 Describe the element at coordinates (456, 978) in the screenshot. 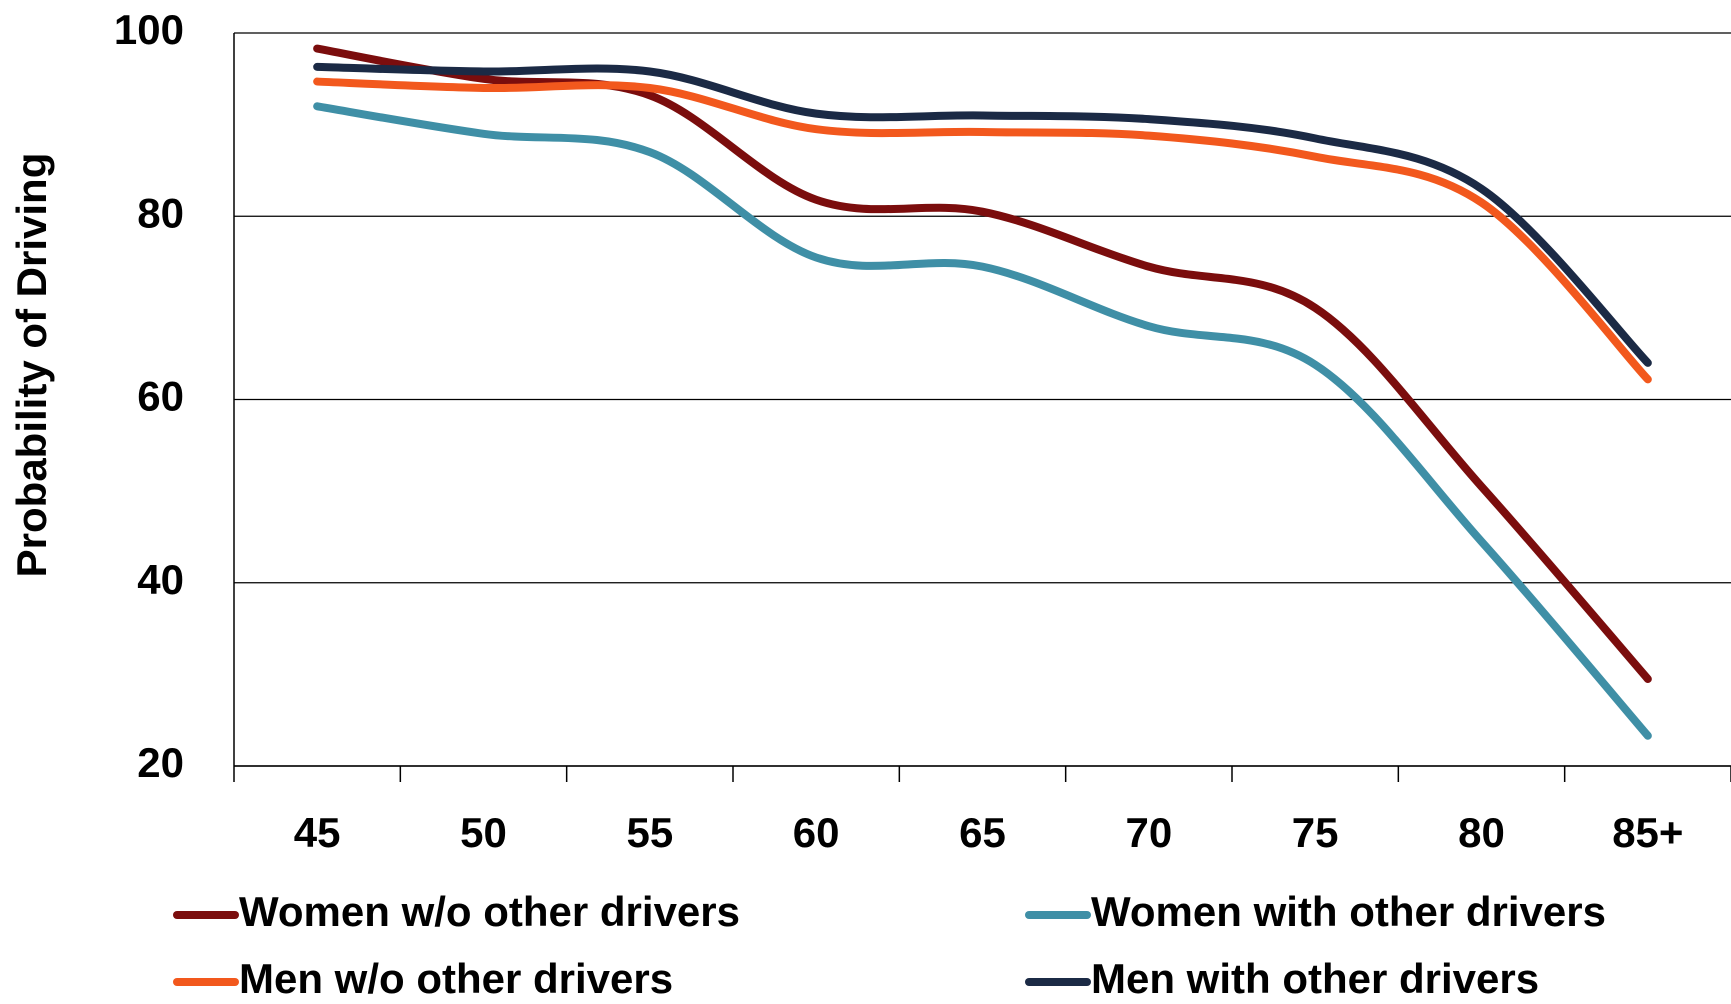

I see `legend-label: Men w/o other drivers` at that location.